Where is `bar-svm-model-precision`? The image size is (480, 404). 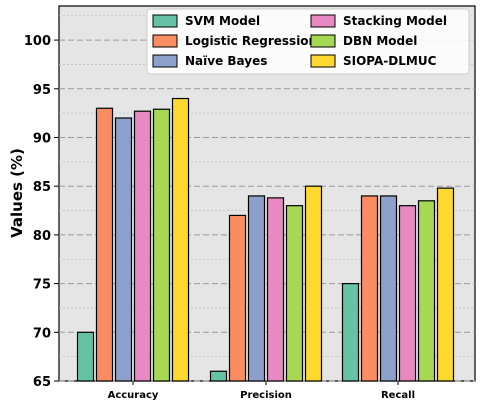 bar-svm-model-precision is located at coordinates (218, 376).